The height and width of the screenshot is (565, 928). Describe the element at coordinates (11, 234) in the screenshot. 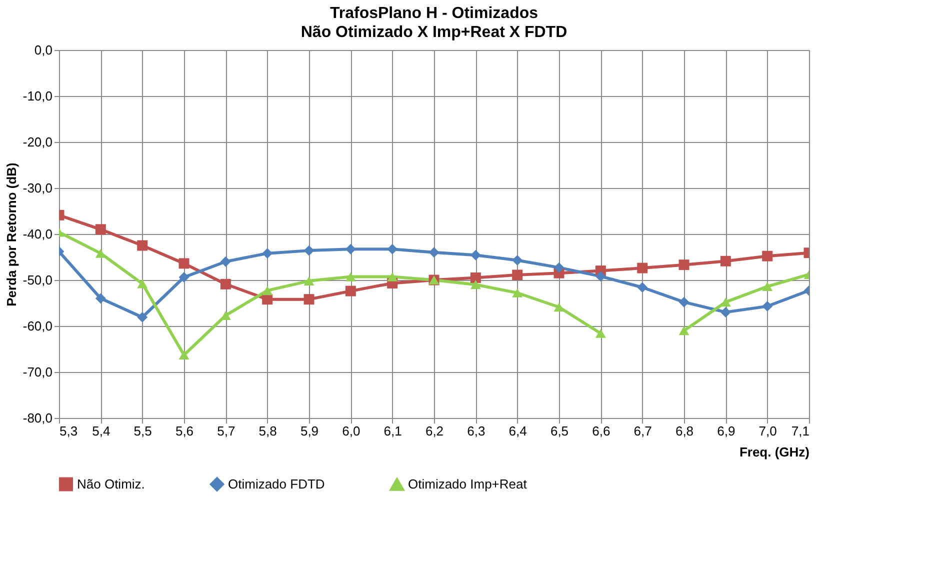

I see `y-axis-title: Perda por Retorno (dB)` at that location.